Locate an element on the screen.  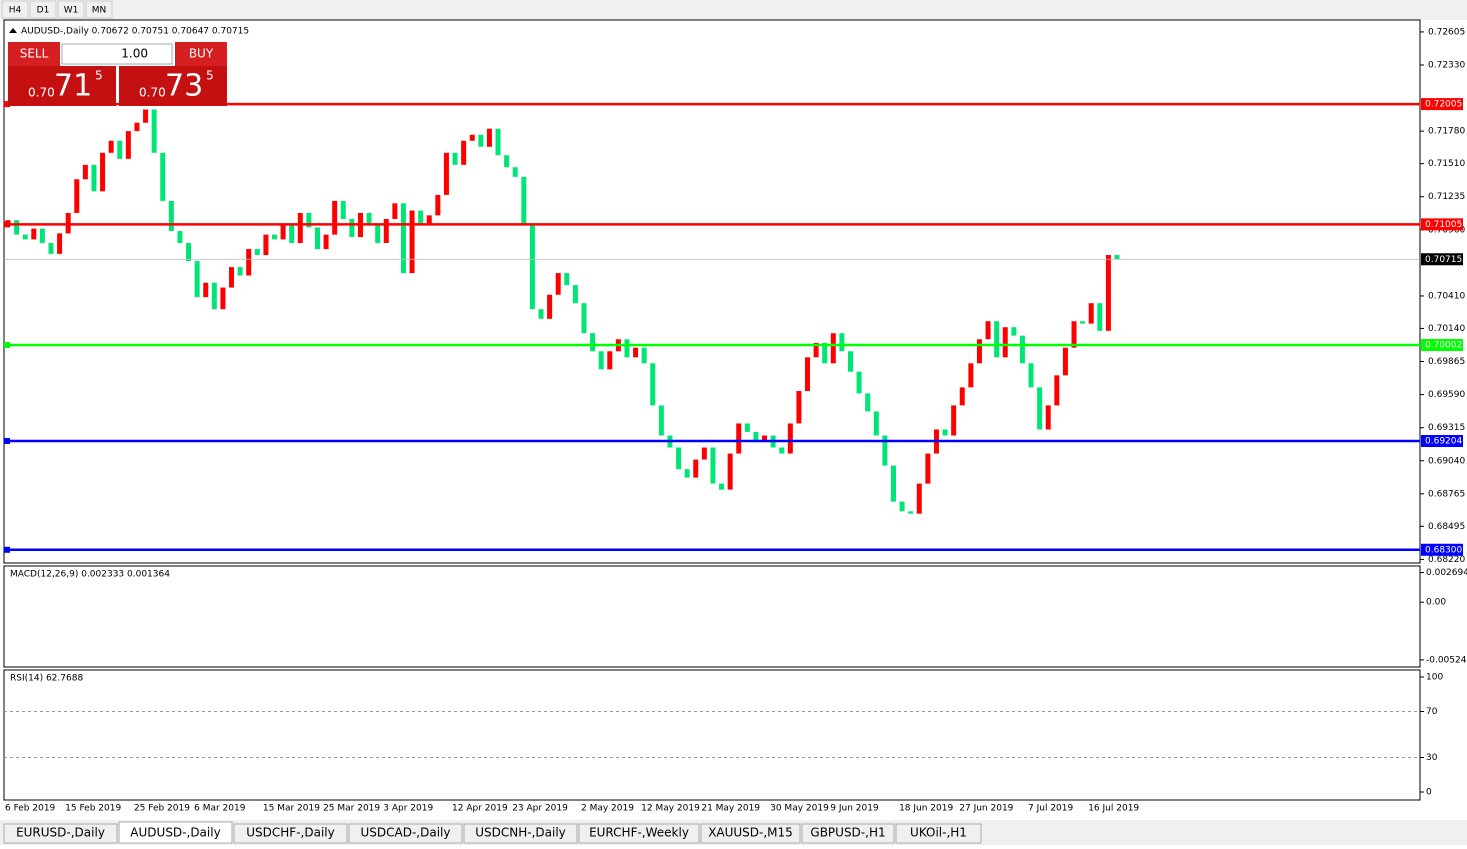
y-tick-label: 0.72330 is located at coordinates (1446, 65).